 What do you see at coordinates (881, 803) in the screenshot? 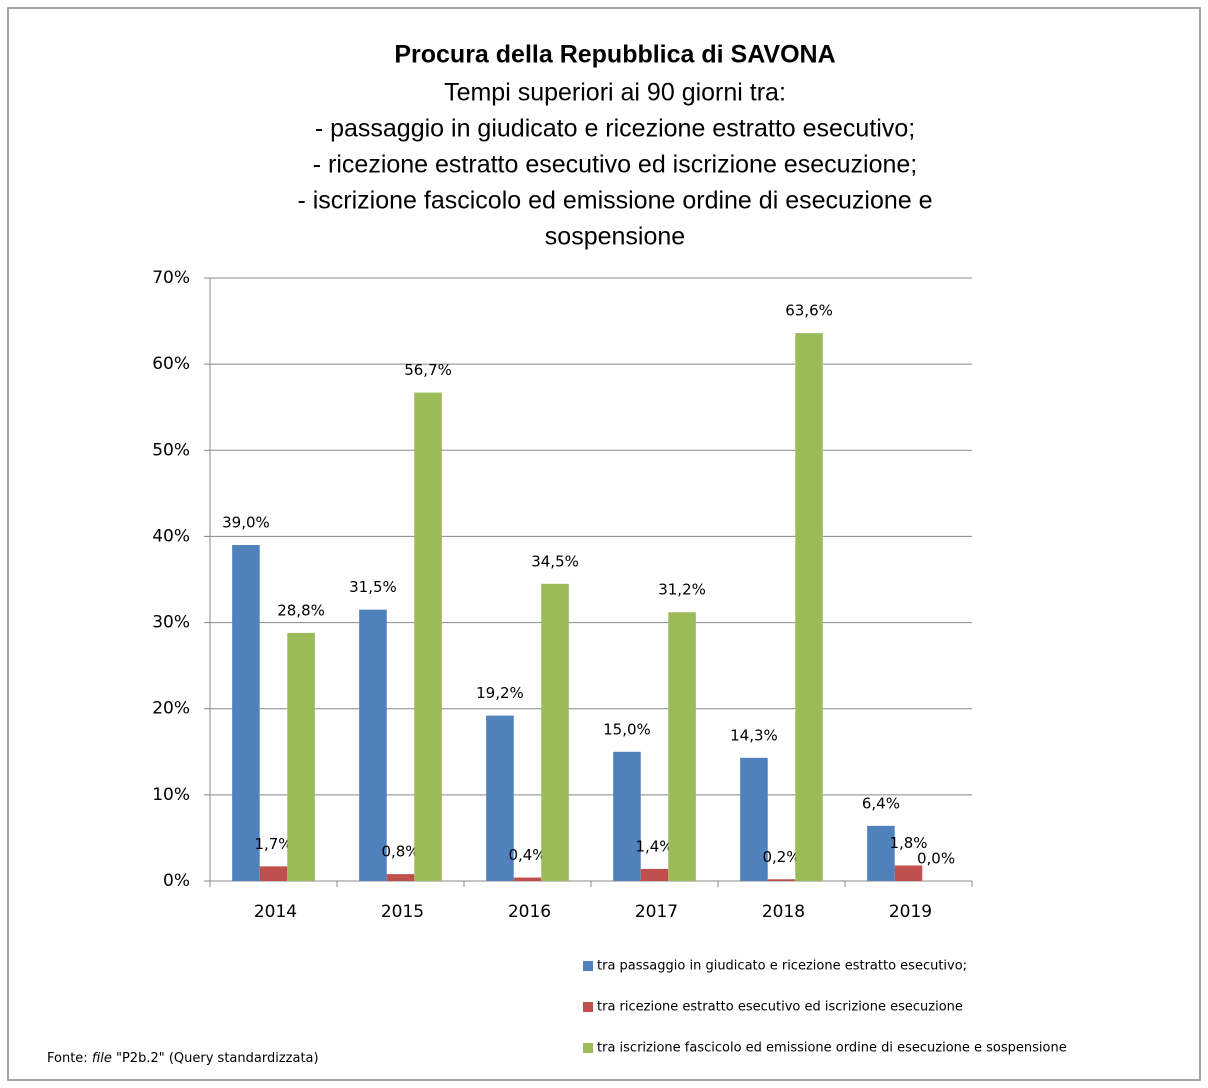
I see `value-label: 6,4%` at bounding box center [881, 803].